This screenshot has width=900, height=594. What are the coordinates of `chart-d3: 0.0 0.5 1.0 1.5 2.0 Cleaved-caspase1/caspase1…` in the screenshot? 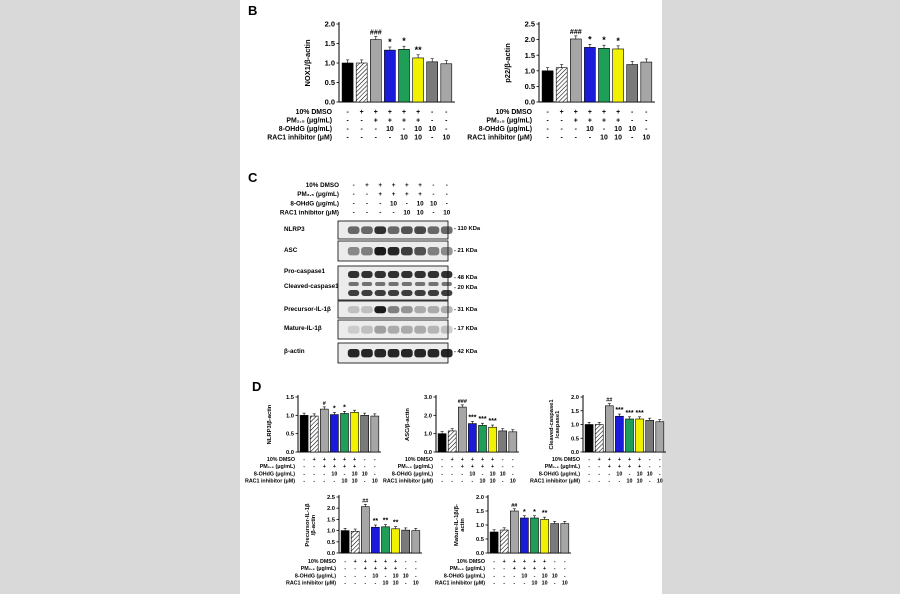 It's located at (598, 440).